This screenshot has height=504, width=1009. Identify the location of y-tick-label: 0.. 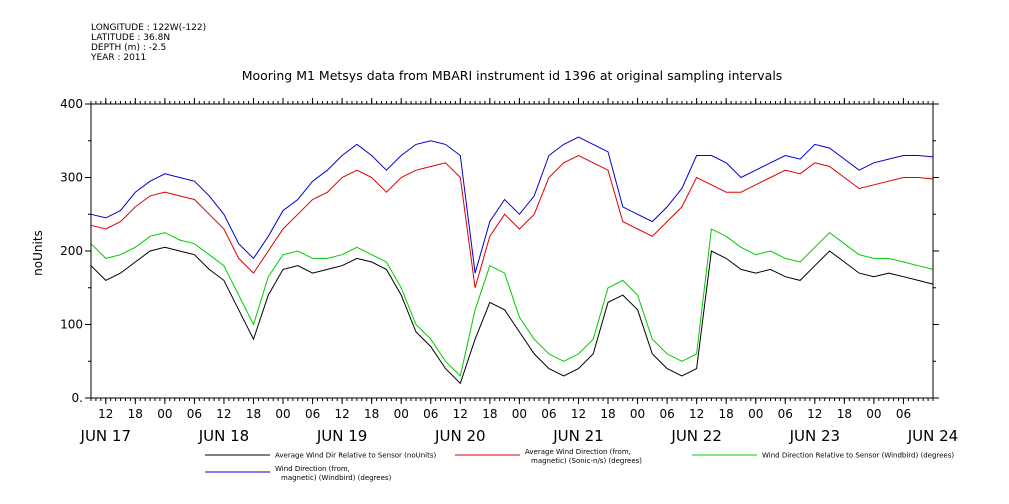
(77, 398).